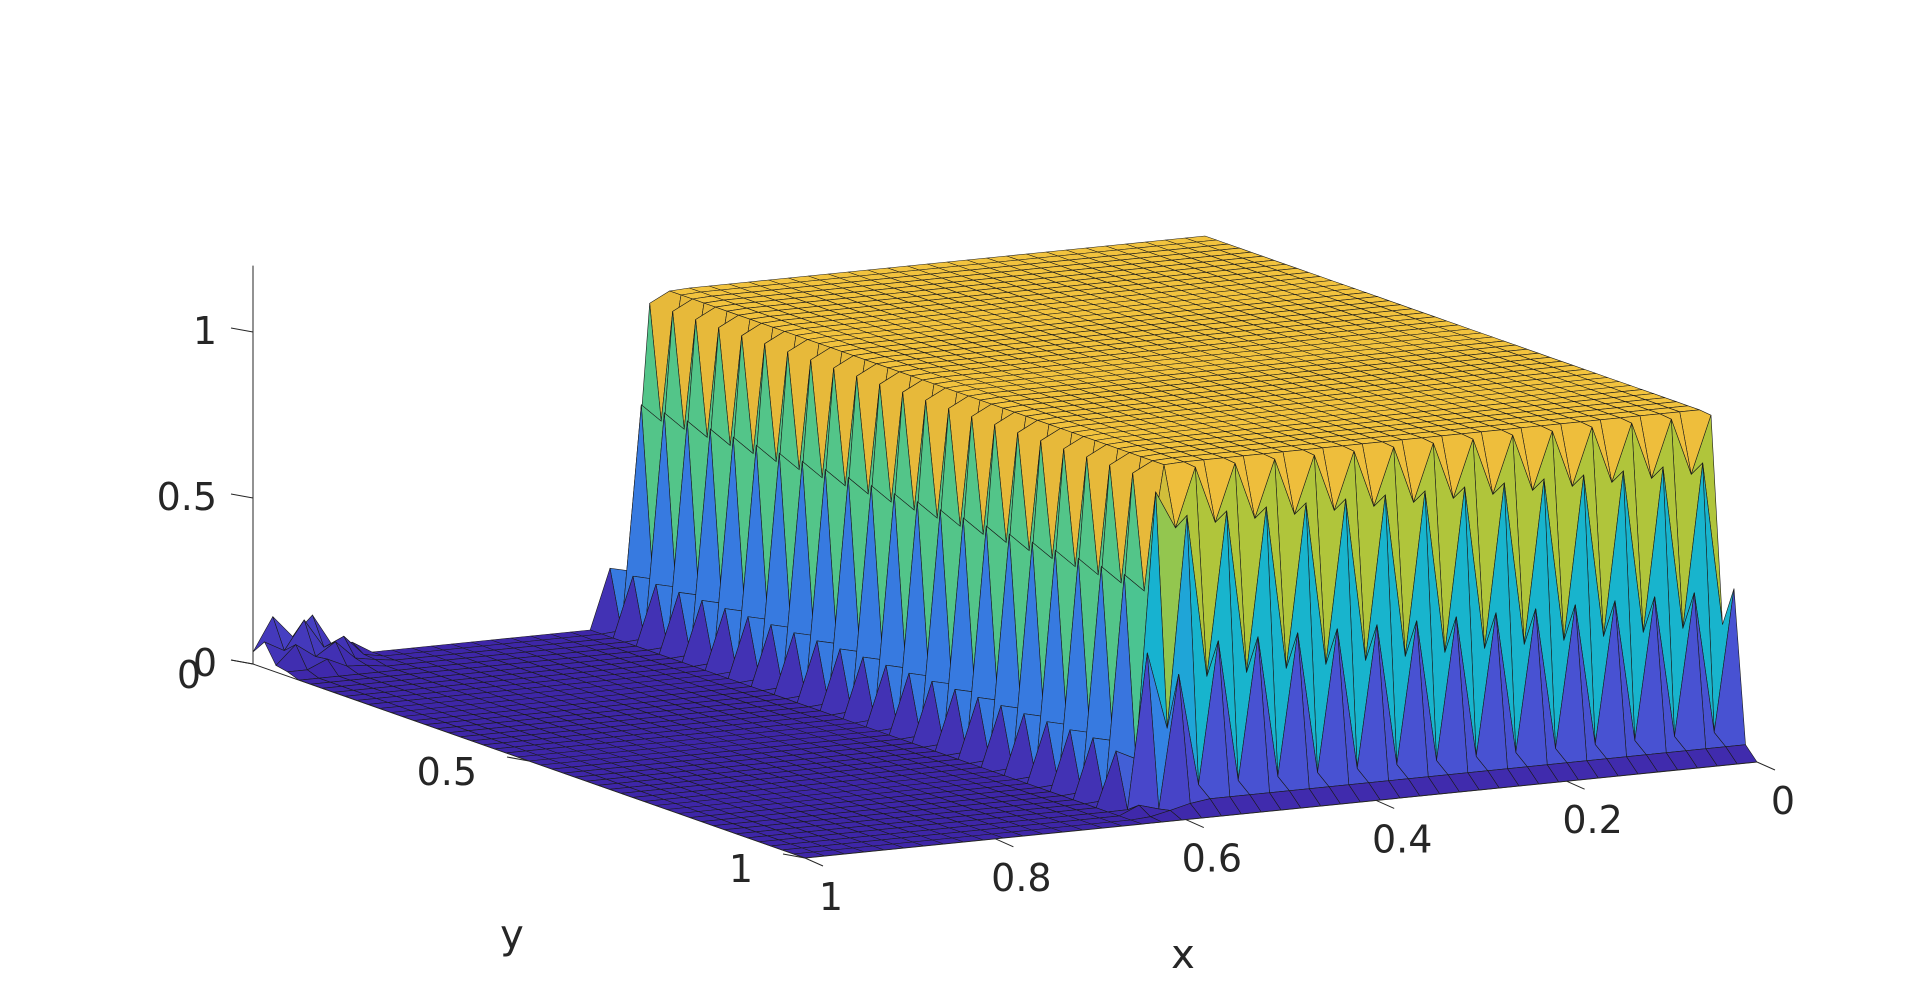 Image resolution: width=1920 pixels, height=997 pixels. What do you see at coordinates (512, 935) in the screenshot?
I see `y-axis-label: y` at bounding box center [512, 935].